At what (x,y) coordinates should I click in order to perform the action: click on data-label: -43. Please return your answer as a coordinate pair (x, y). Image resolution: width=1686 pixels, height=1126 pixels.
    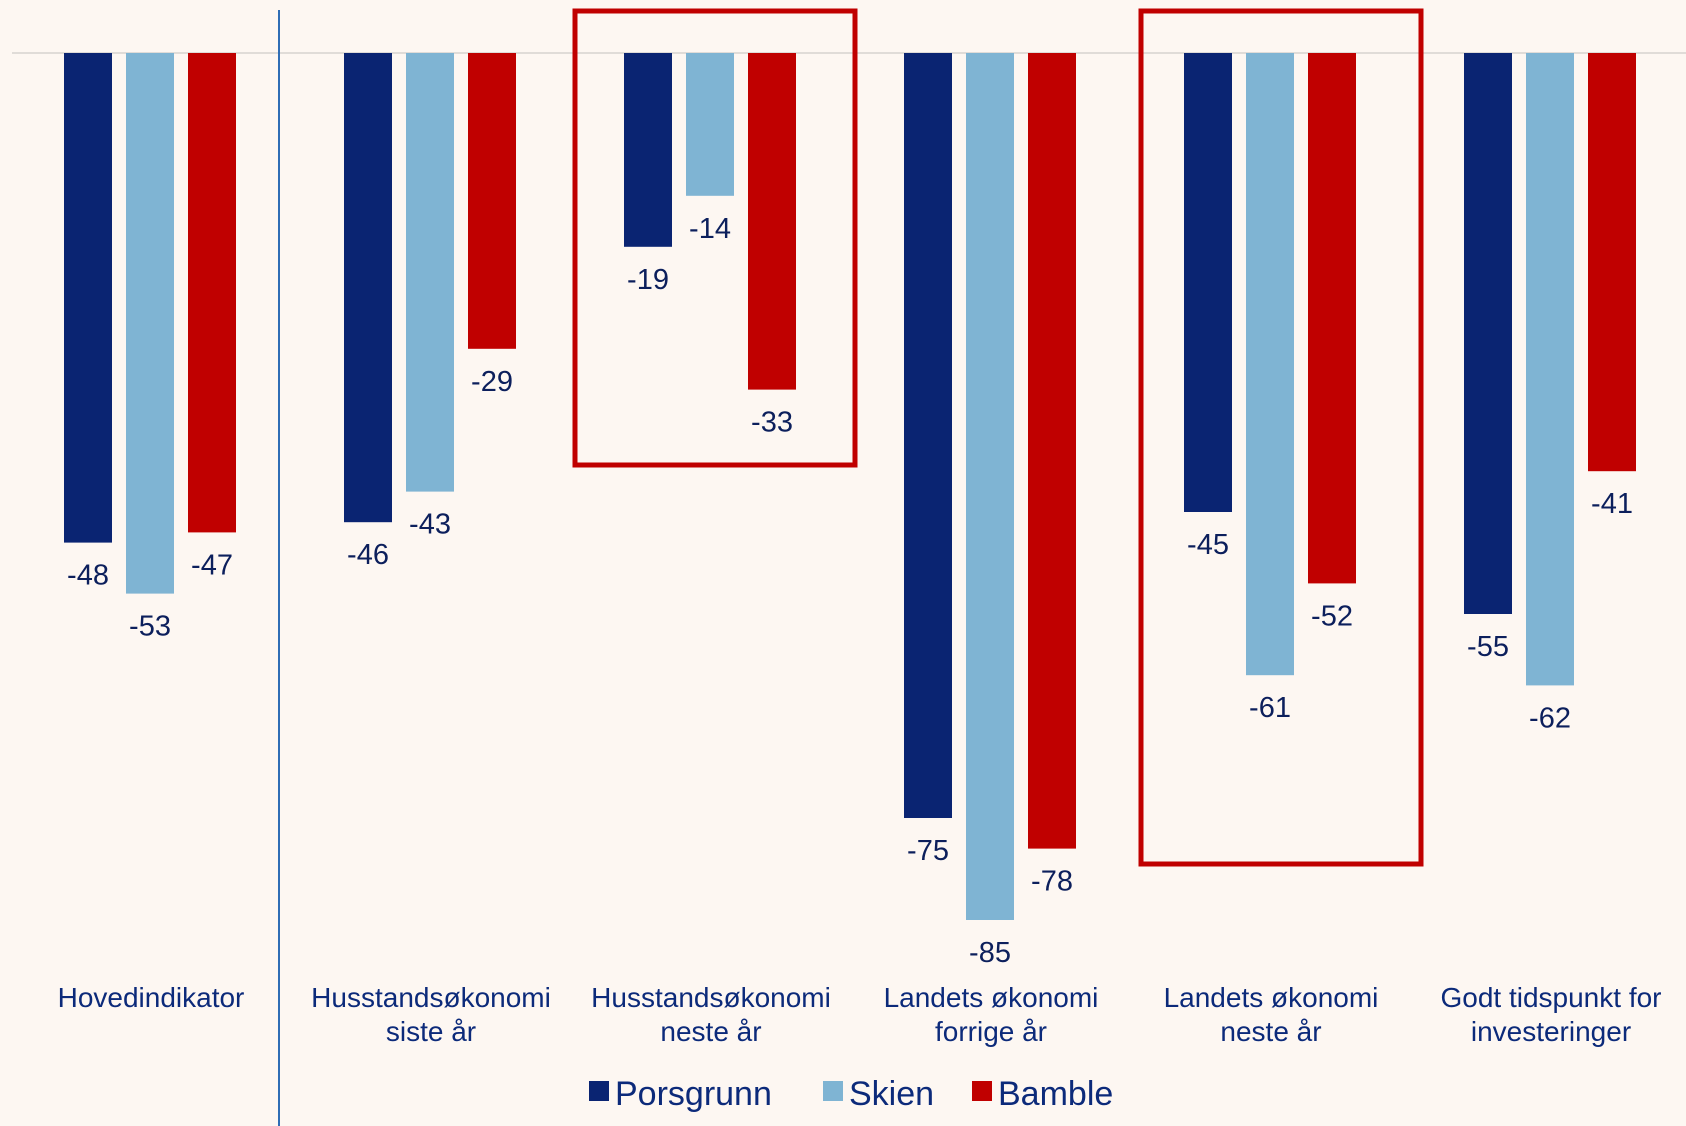
    Looking at the image, I should click on (430, 525).